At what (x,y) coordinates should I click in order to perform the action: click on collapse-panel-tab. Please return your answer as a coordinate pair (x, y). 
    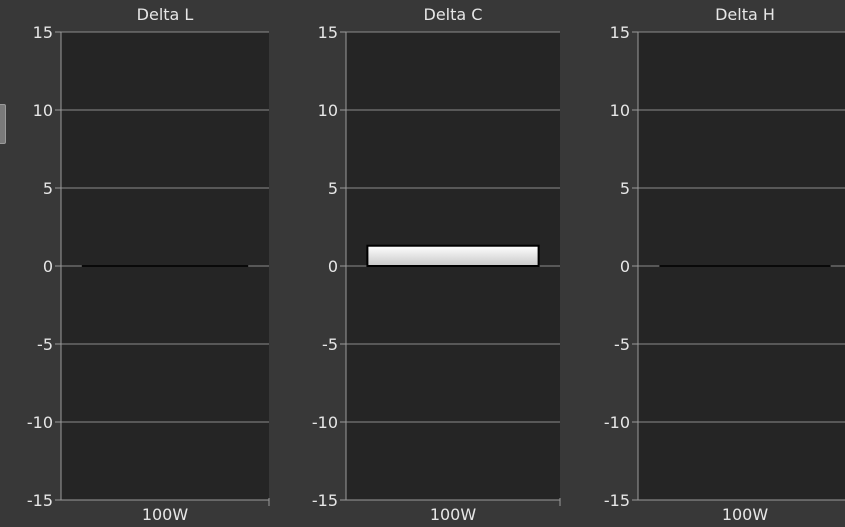
    Looking at the image, I should click on (3, 124).